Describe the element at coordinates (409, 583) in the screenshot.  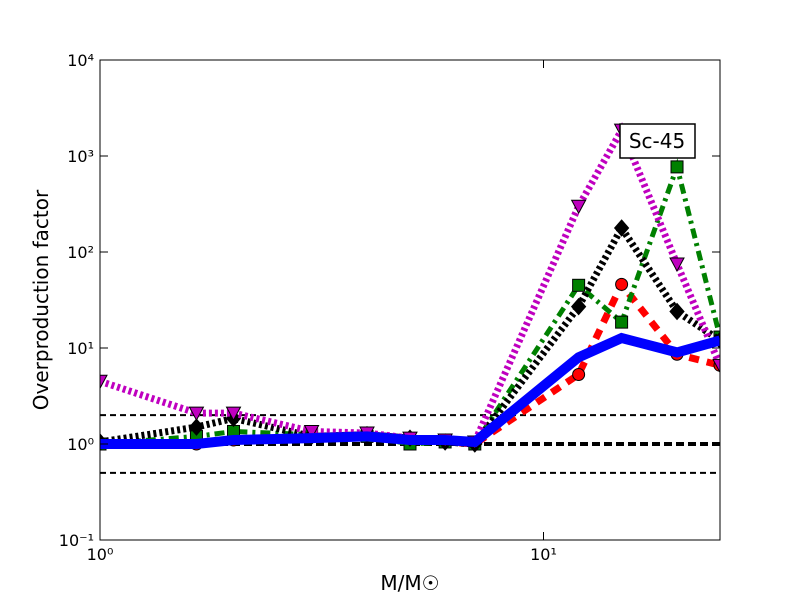
I see `x-axis-label: M/M☉` at that location.